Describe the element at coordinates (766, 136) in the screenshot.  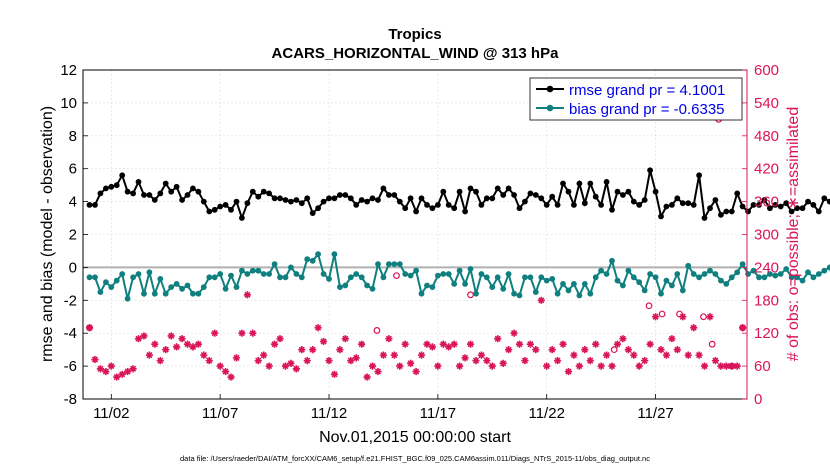
I see `y2-tick-label: 480` at that location.